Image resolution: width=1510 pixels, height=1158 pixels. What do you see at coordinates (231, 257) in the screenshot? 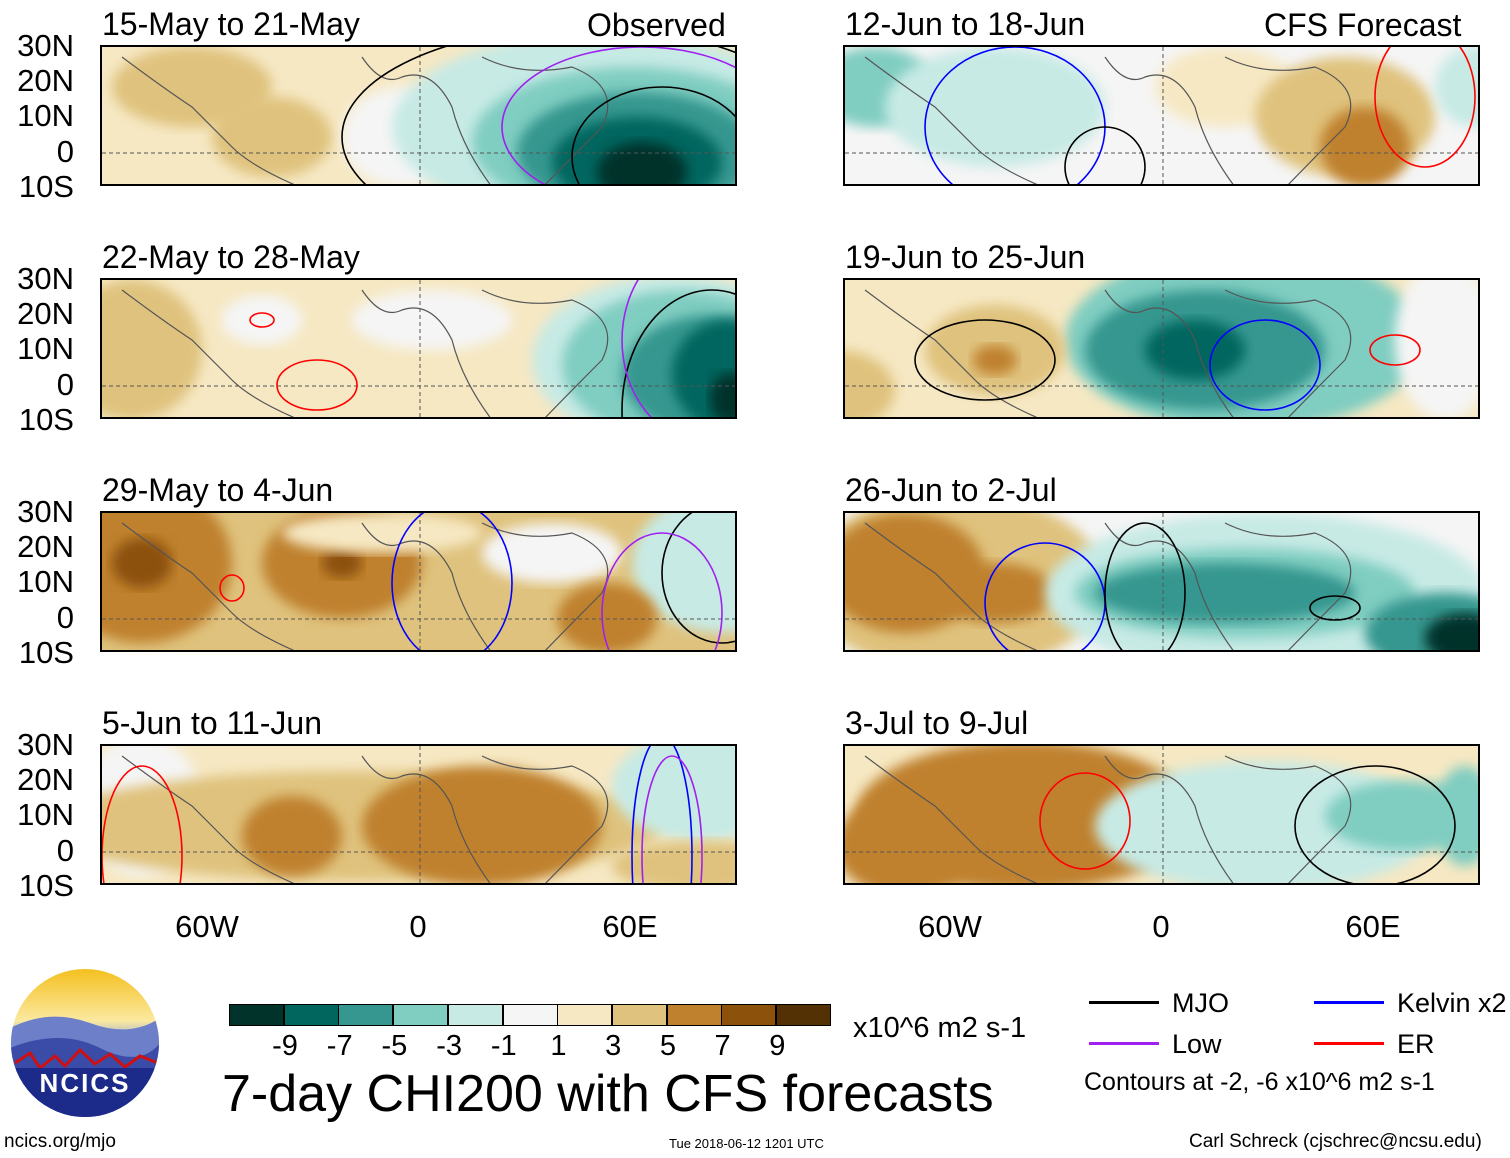
I see `panel-title: 22-May to 28-May` at bounding box center [231, 257].